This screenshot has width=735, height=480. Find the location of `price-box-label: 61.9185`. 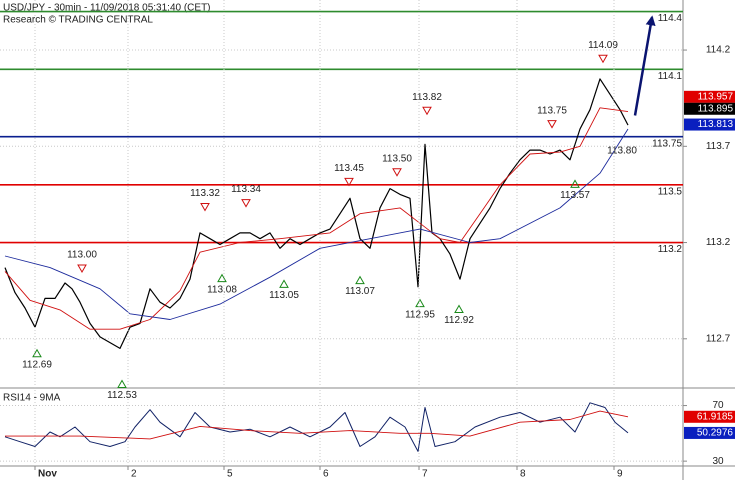

price-box-label: 61.9185 is located at coordinates (715, 416).